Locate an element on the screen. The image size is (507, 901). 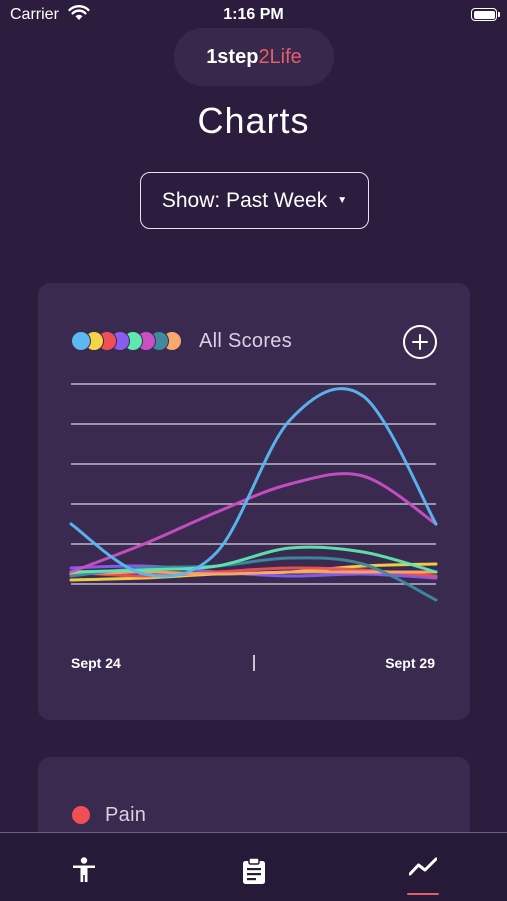
caret-down-icon: ▼ is located at coordinates (342, 200).